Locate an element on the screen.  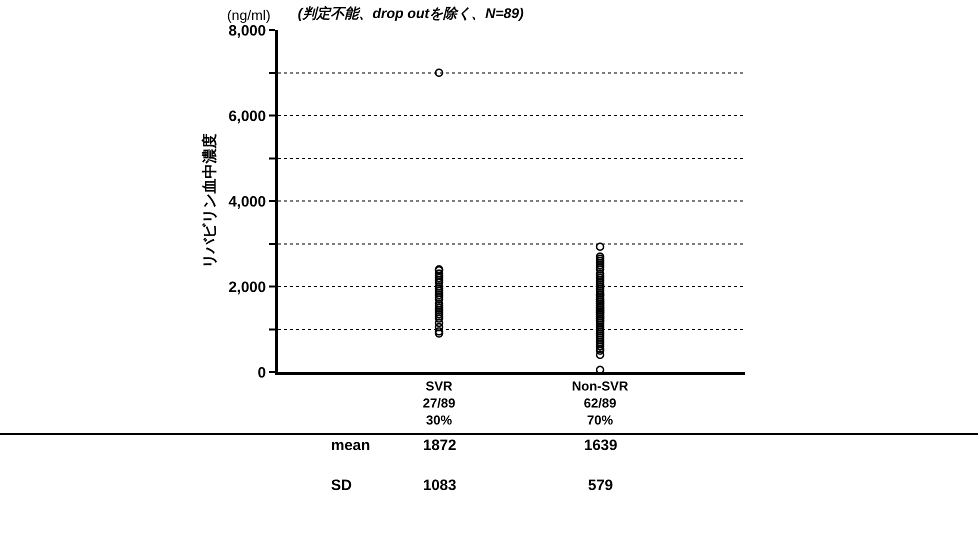
text: 1872 is located at coordinates (439, 445).